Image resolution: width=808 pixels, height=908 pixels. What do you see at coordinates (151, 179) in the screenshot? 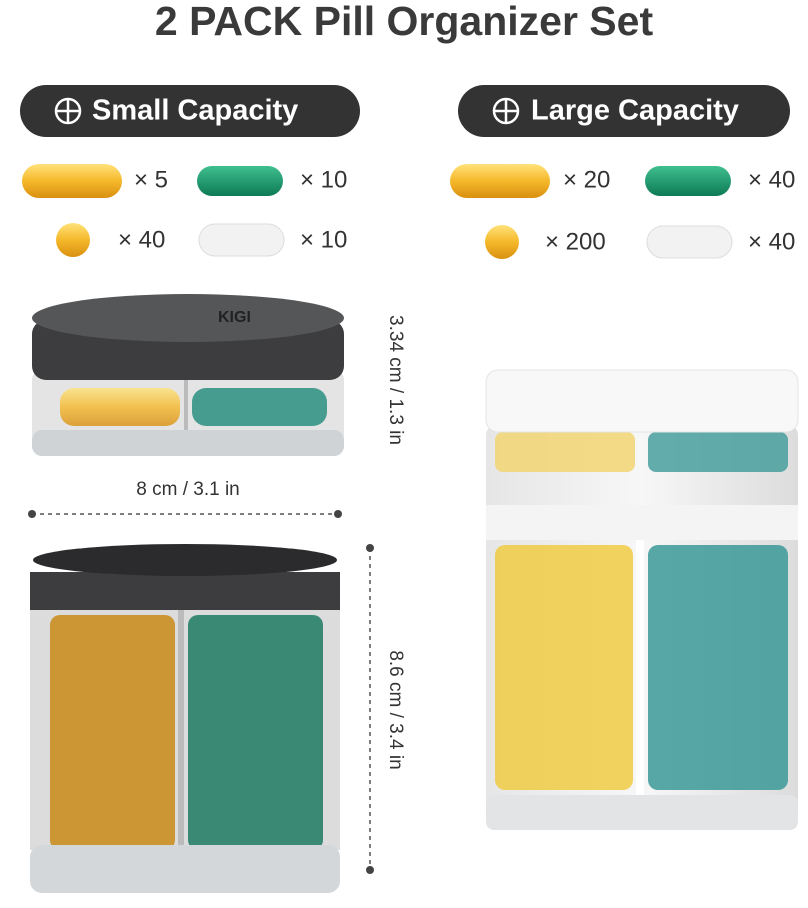
I see `count: × 5` at bounding box center [151, 179].